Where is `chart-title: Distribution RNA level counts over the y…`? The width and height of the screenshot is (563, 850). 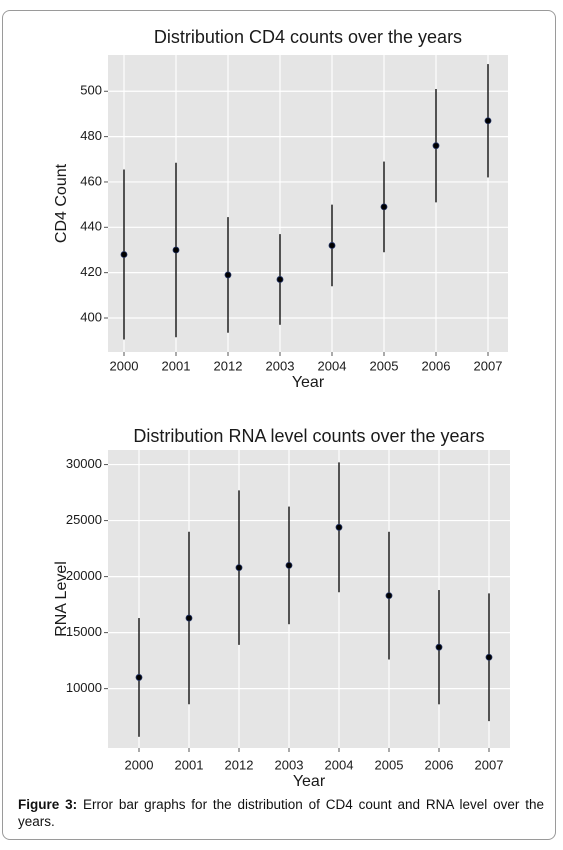
chart-title: Distribution RNA level counts over the y… is located at coordinates (308, 436).